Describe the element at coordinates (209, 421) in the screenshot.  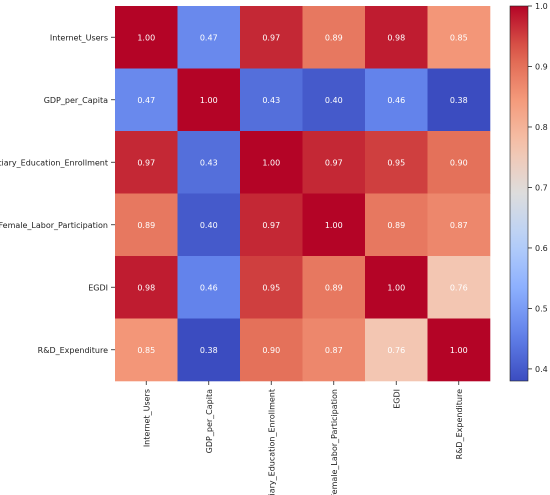
I see `column-label-gdp-per-capita: GDP_per_Capita` at that location.